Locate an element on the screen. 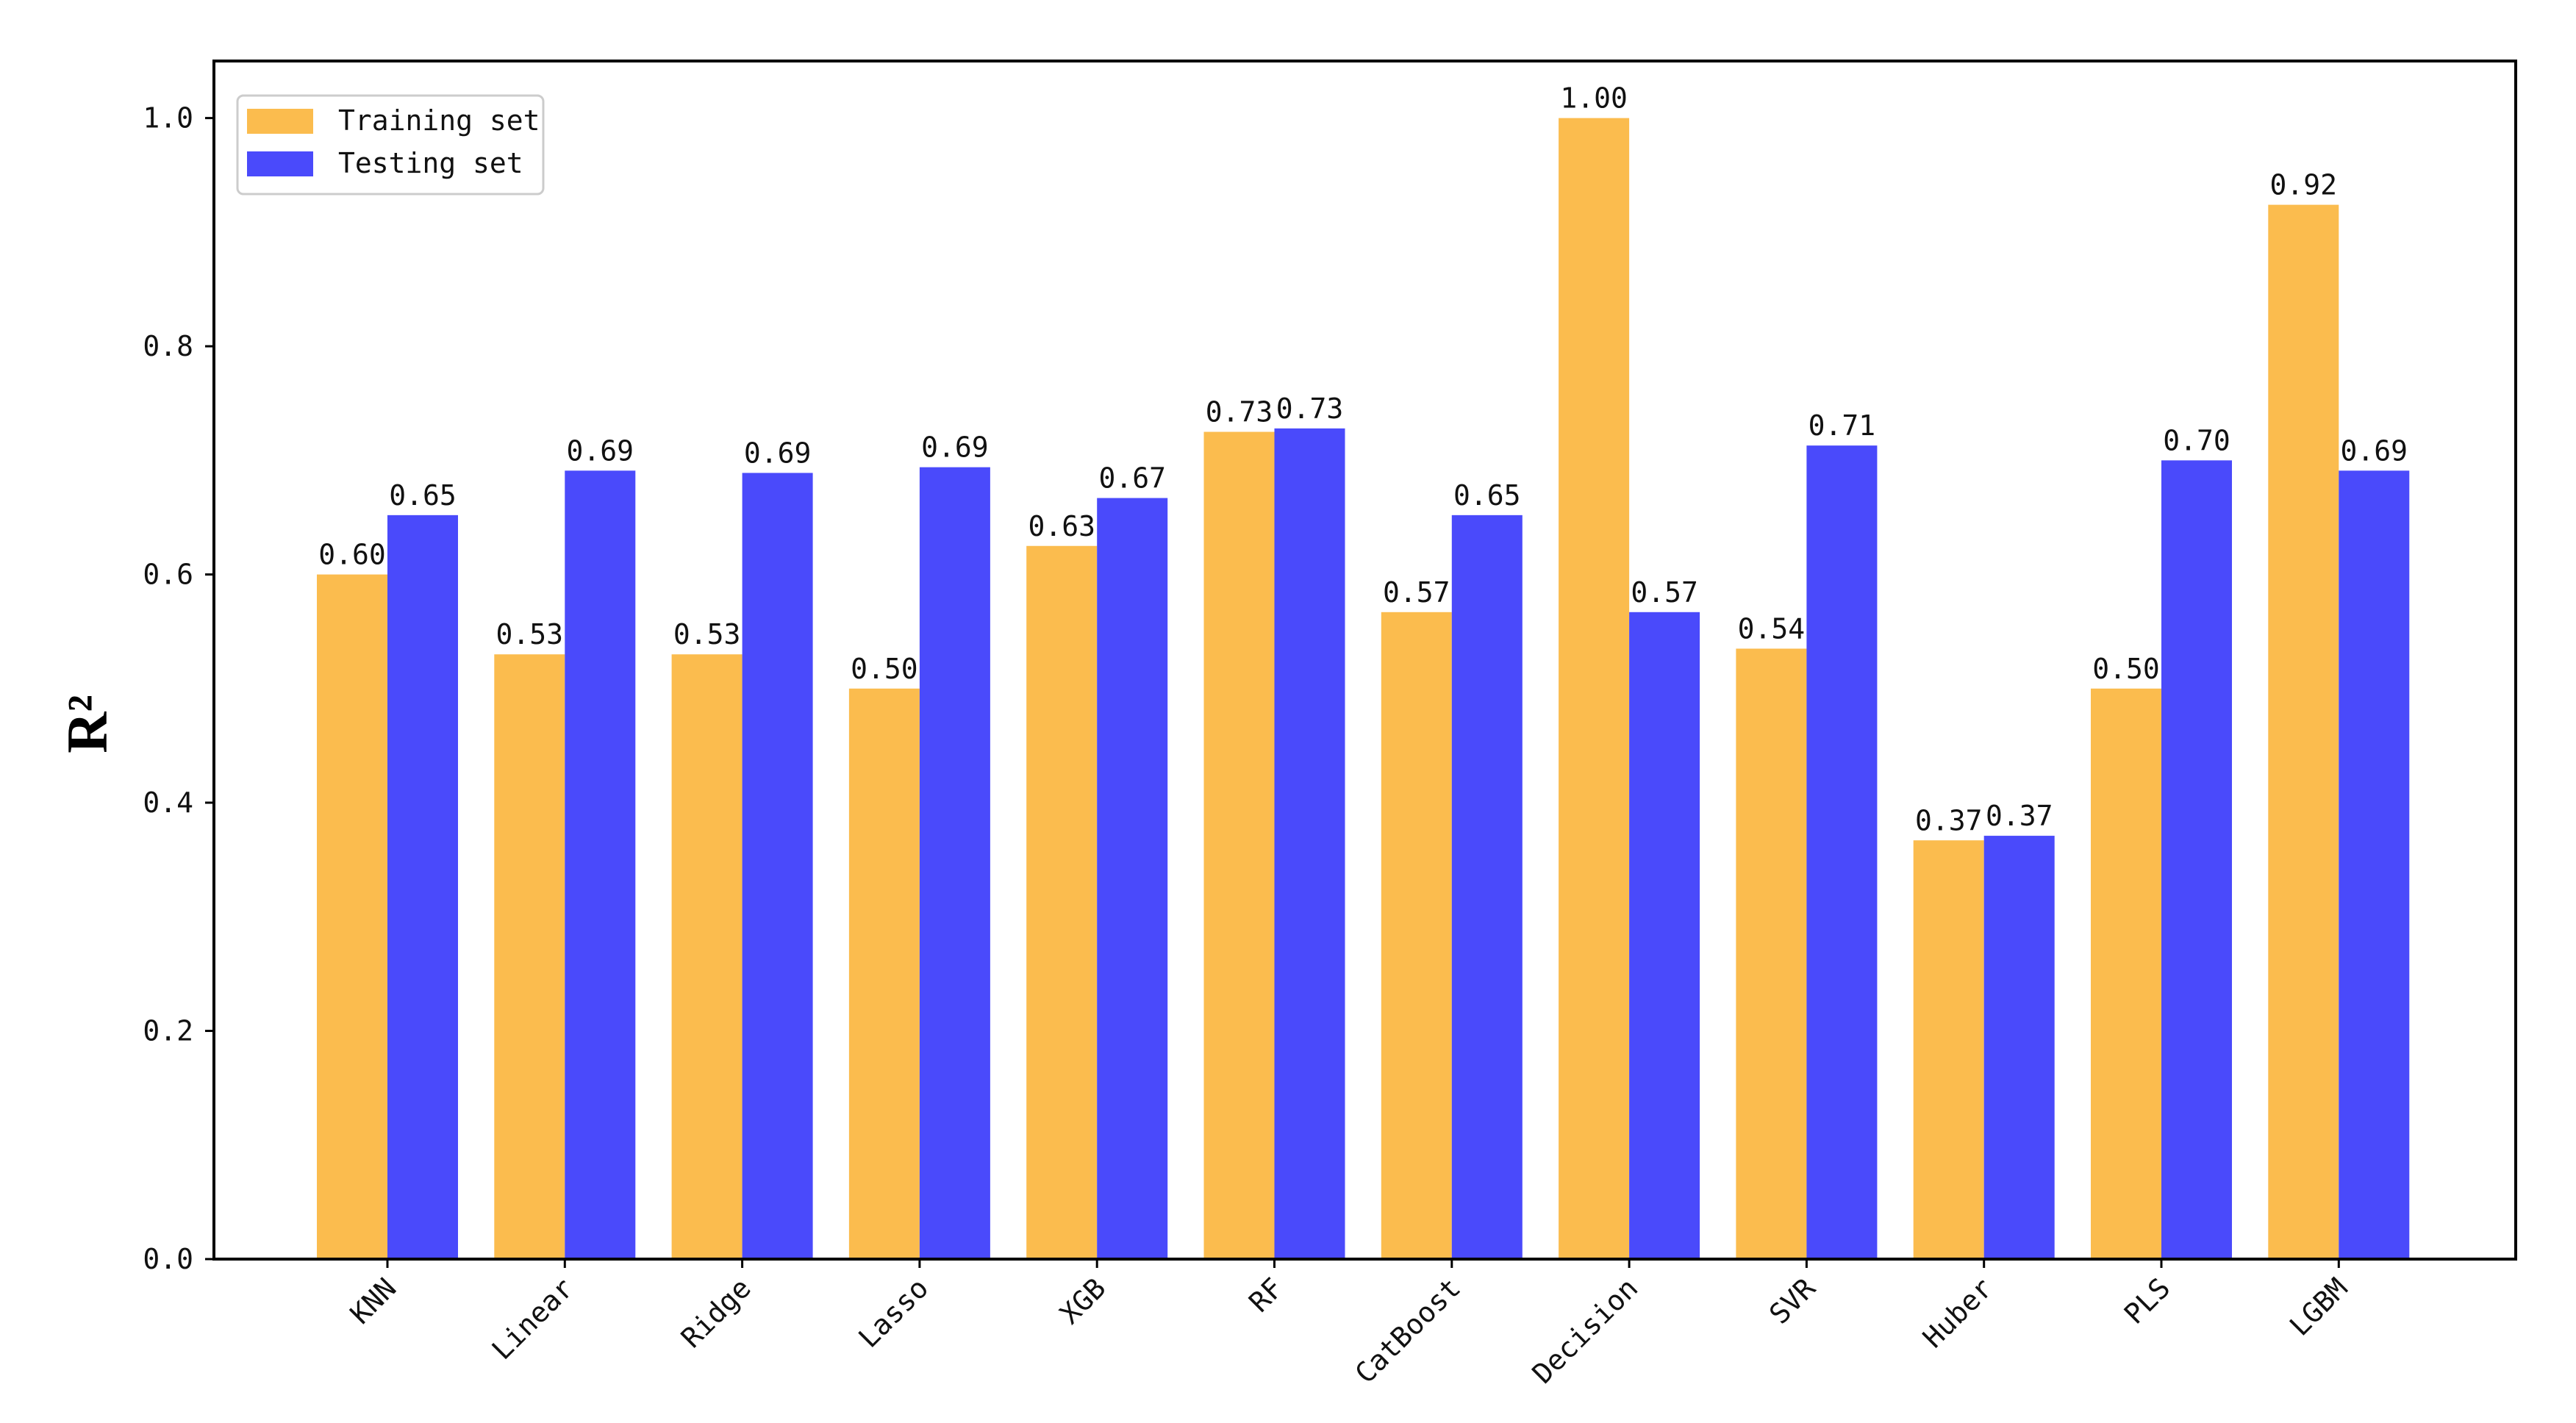 Image resolution: width=2576 pixels, height=1423 pixels. bar-training-set-decision is located at coordinates (1595, 689).